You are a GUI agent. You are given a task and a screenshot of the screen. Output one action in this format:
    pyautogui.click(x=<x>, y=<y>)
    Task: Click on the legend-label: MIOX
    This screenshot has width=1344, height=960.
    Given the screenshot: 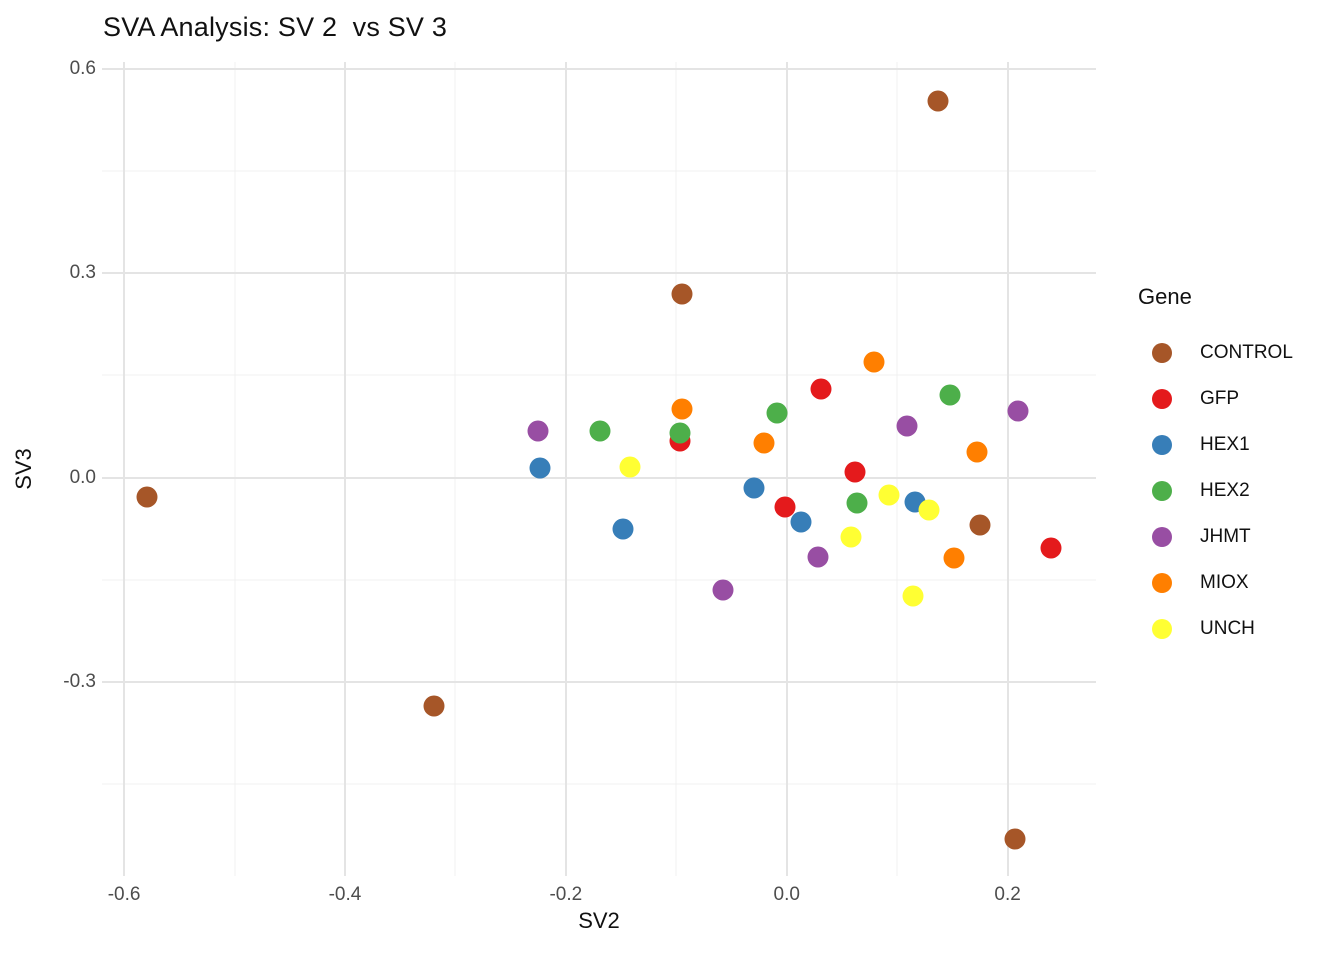 What is the action you would take?
    pyautogui.click(x=1224, y=582)
    